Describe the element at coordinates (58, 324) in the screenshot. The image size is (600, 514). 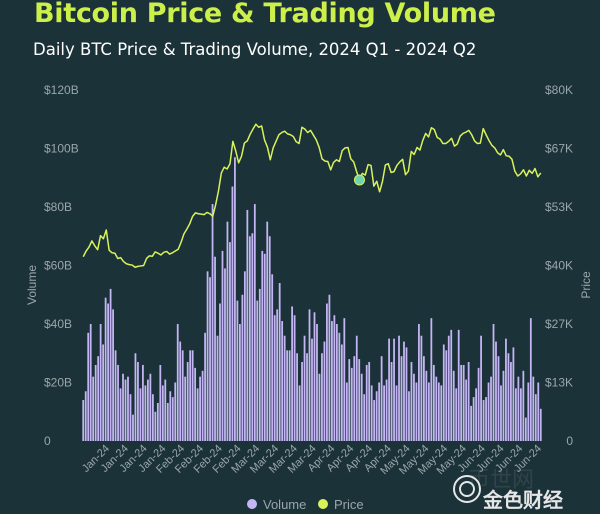
I see `y-tick-label: $40B` at that location.